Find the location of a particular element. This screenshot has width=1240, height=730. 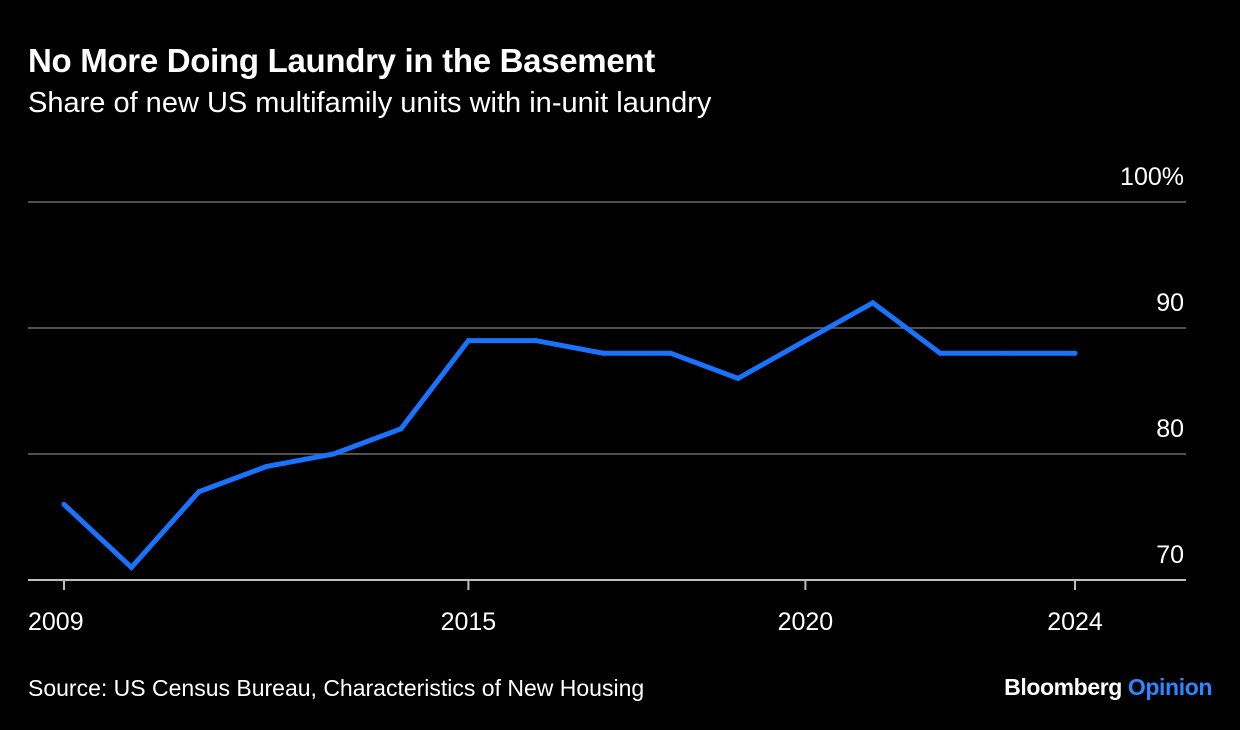

data-point-2024 is located at coordinates (1075, 353).